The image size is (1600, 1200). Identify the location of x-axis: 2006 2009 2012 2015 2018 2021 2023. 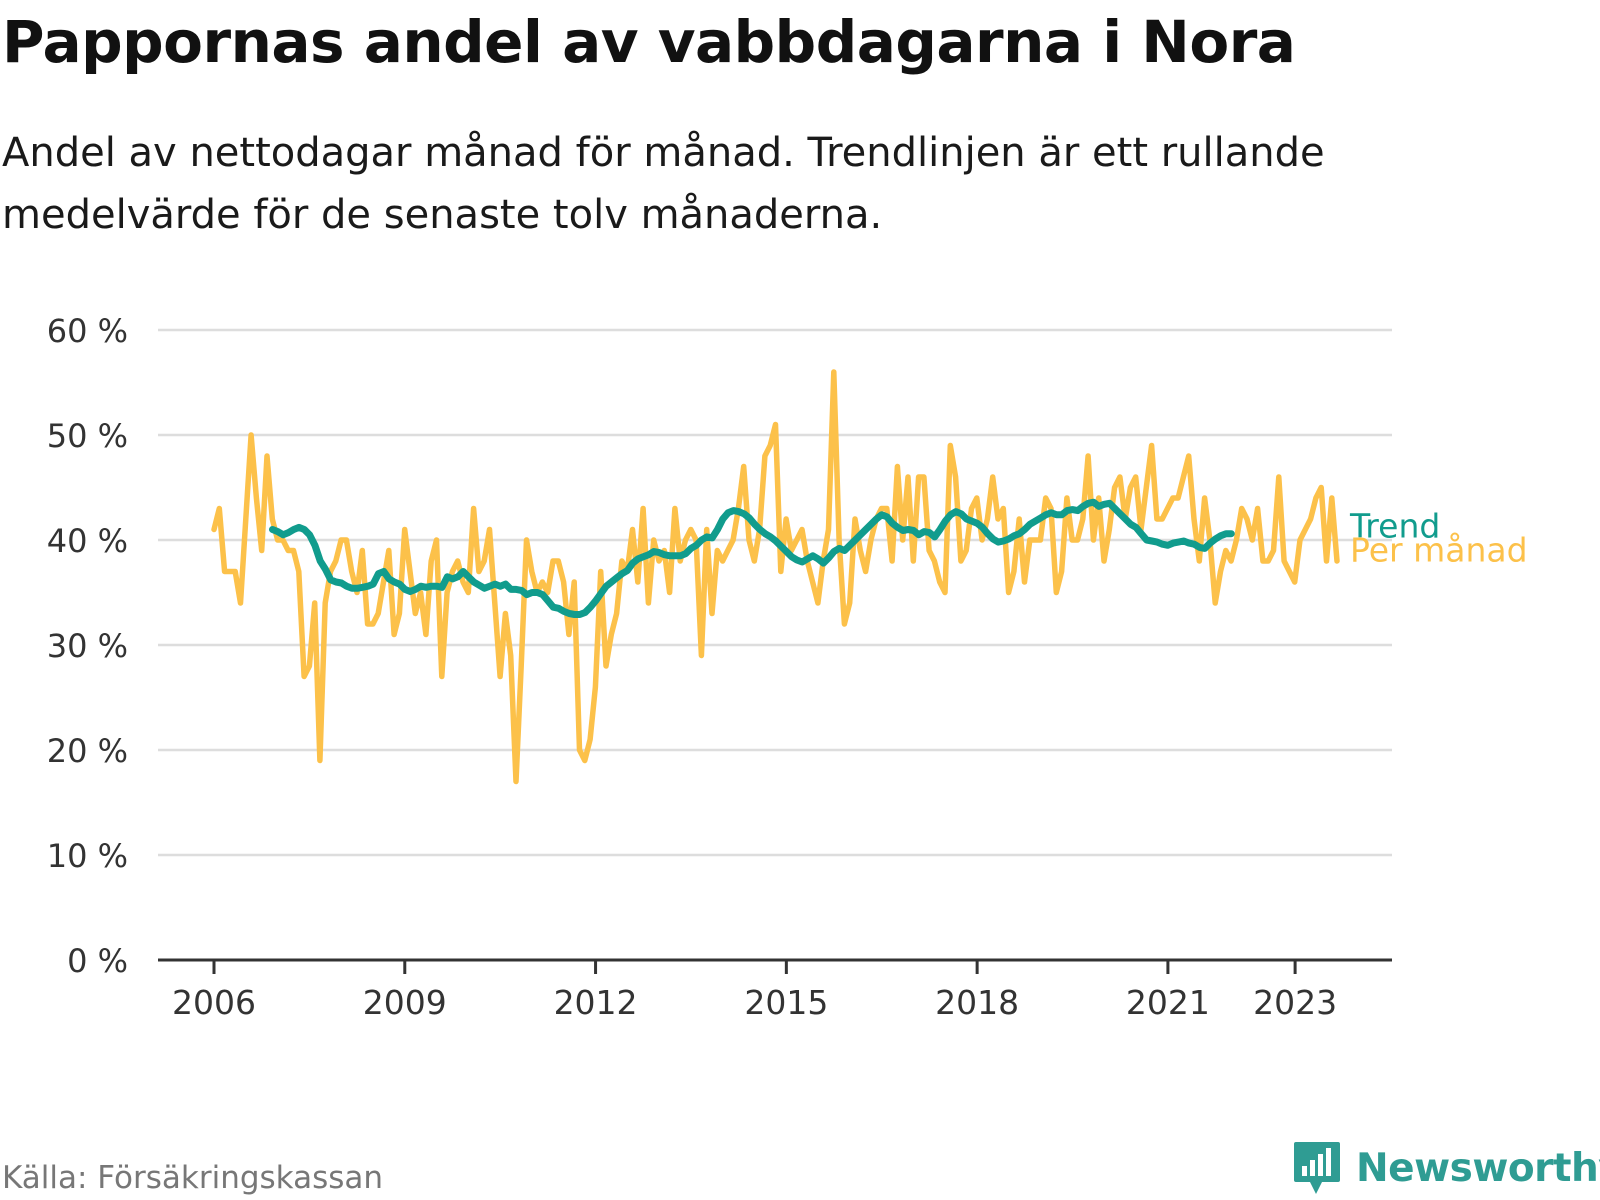
(775, 990).